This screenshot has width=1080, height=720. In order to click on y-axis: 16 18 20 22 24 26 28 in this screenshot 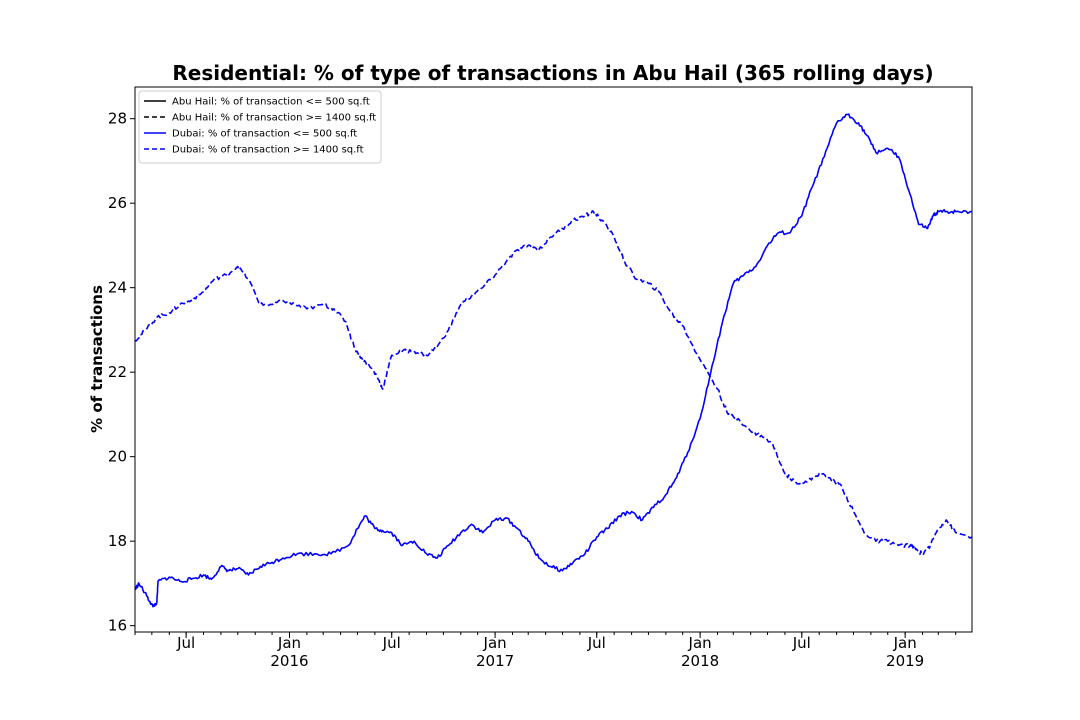, I will do `click(121, 372)`.